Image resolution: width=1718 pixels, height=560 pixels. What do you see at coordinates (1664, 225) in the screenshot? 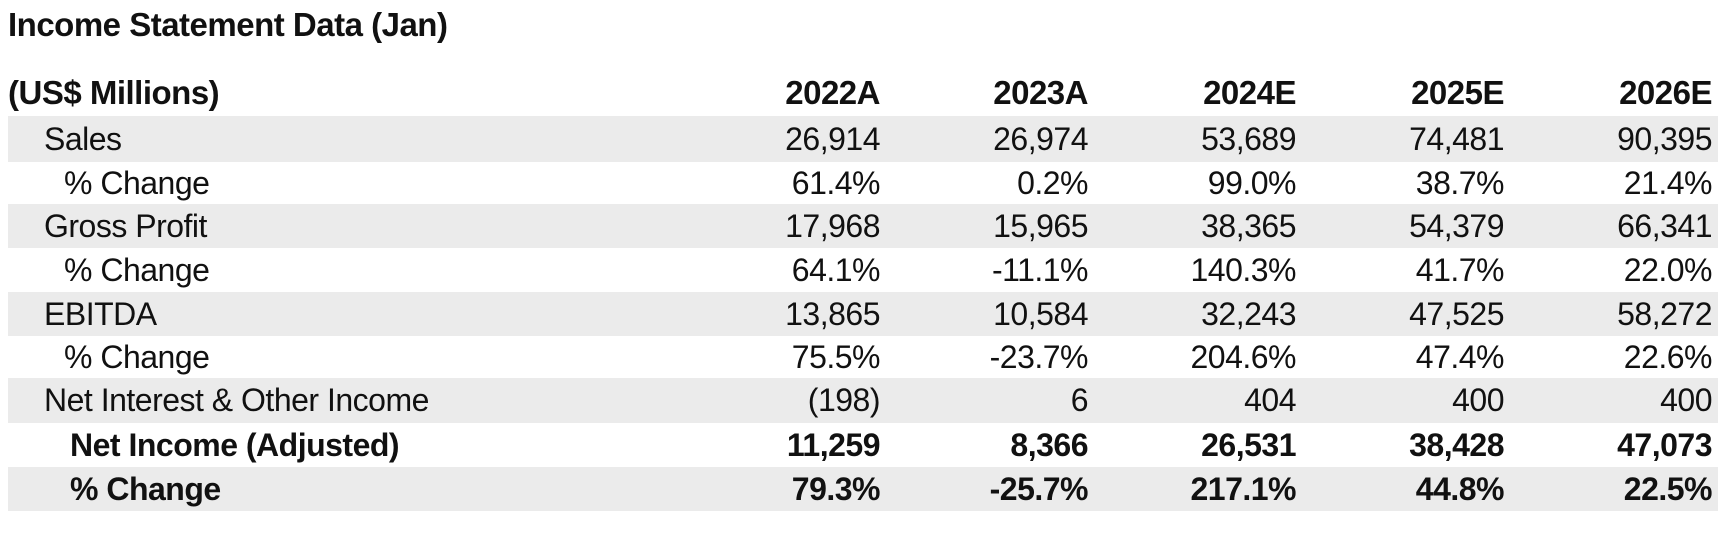
I see `table-cell: 66,341` at bounding box center [1664, 225].